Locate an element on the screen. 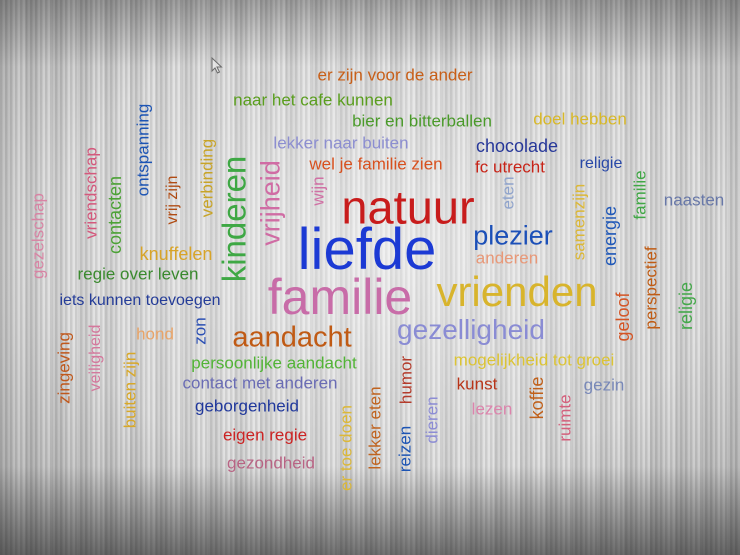 This screenshot has height=555, width=740. word-cloud-term: anderen is located at coordinates (507, 258).